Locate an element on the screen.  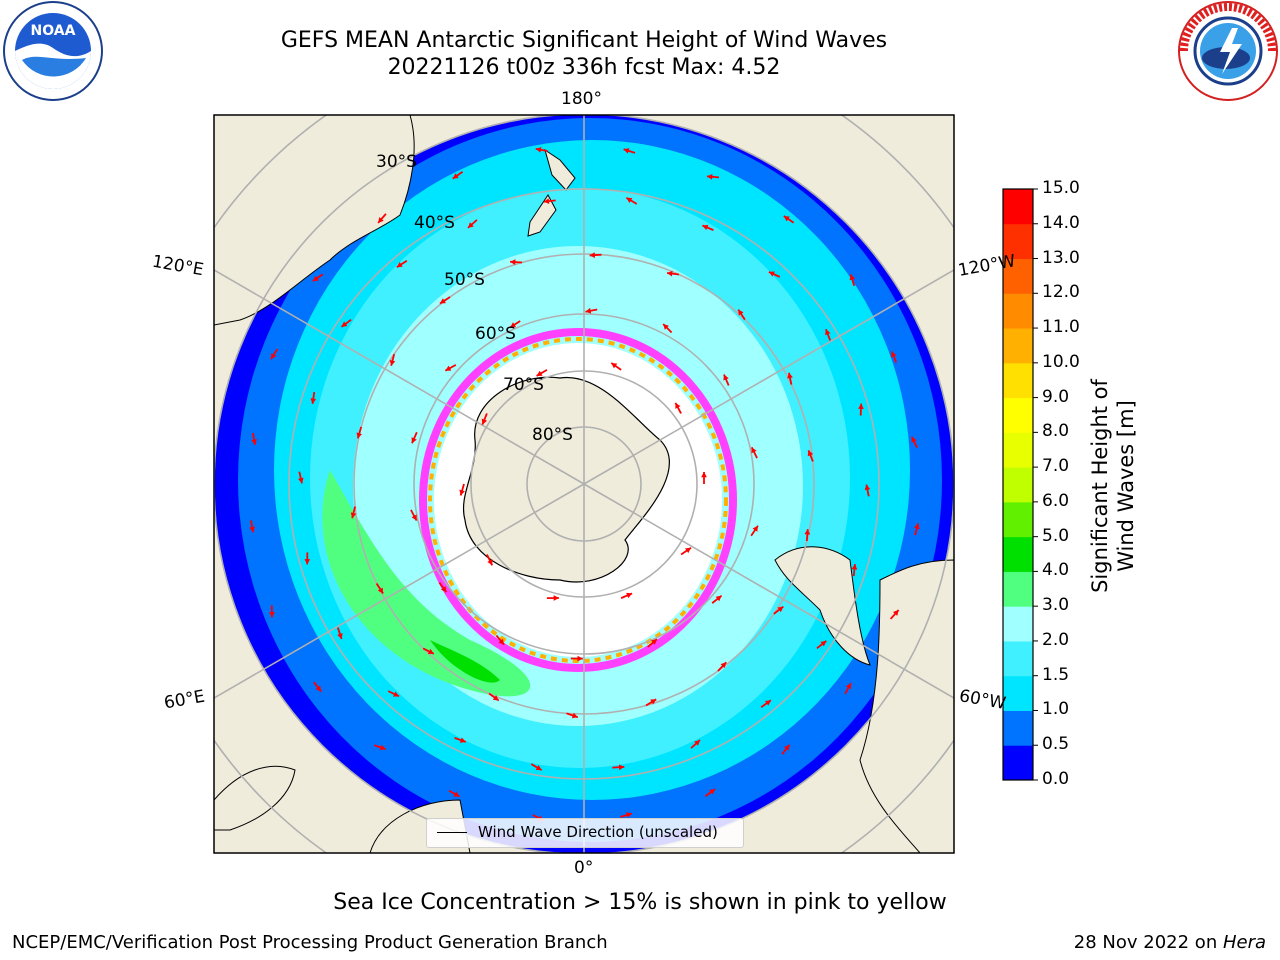
colorbar-tick-label: 3.0 is located at coordinates (1056, 605).